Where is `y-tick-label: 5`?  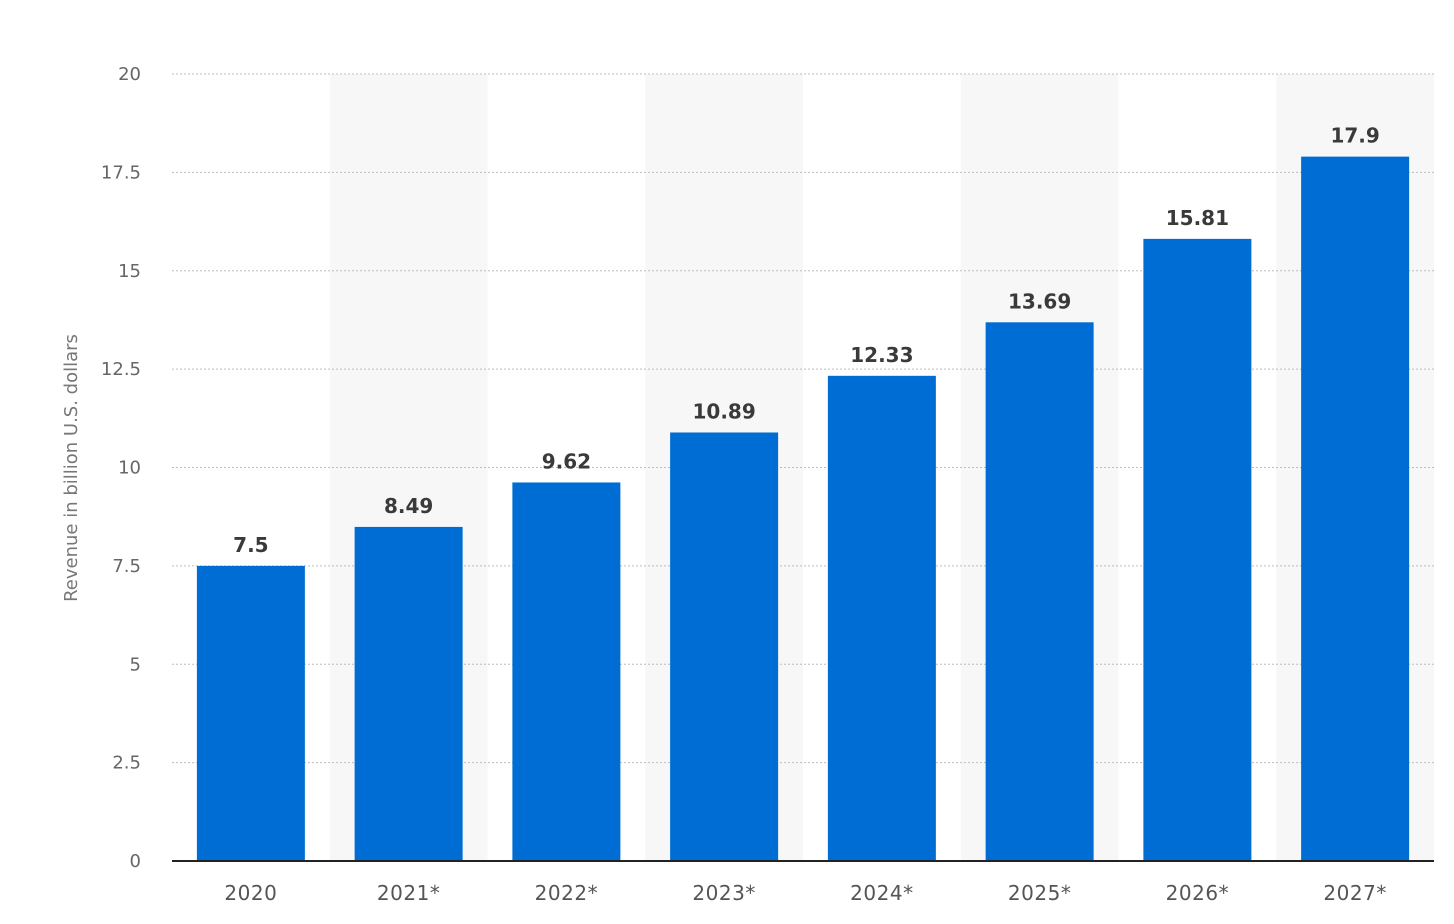 y-tick-label: 5 is located at coordinates (135, 664).